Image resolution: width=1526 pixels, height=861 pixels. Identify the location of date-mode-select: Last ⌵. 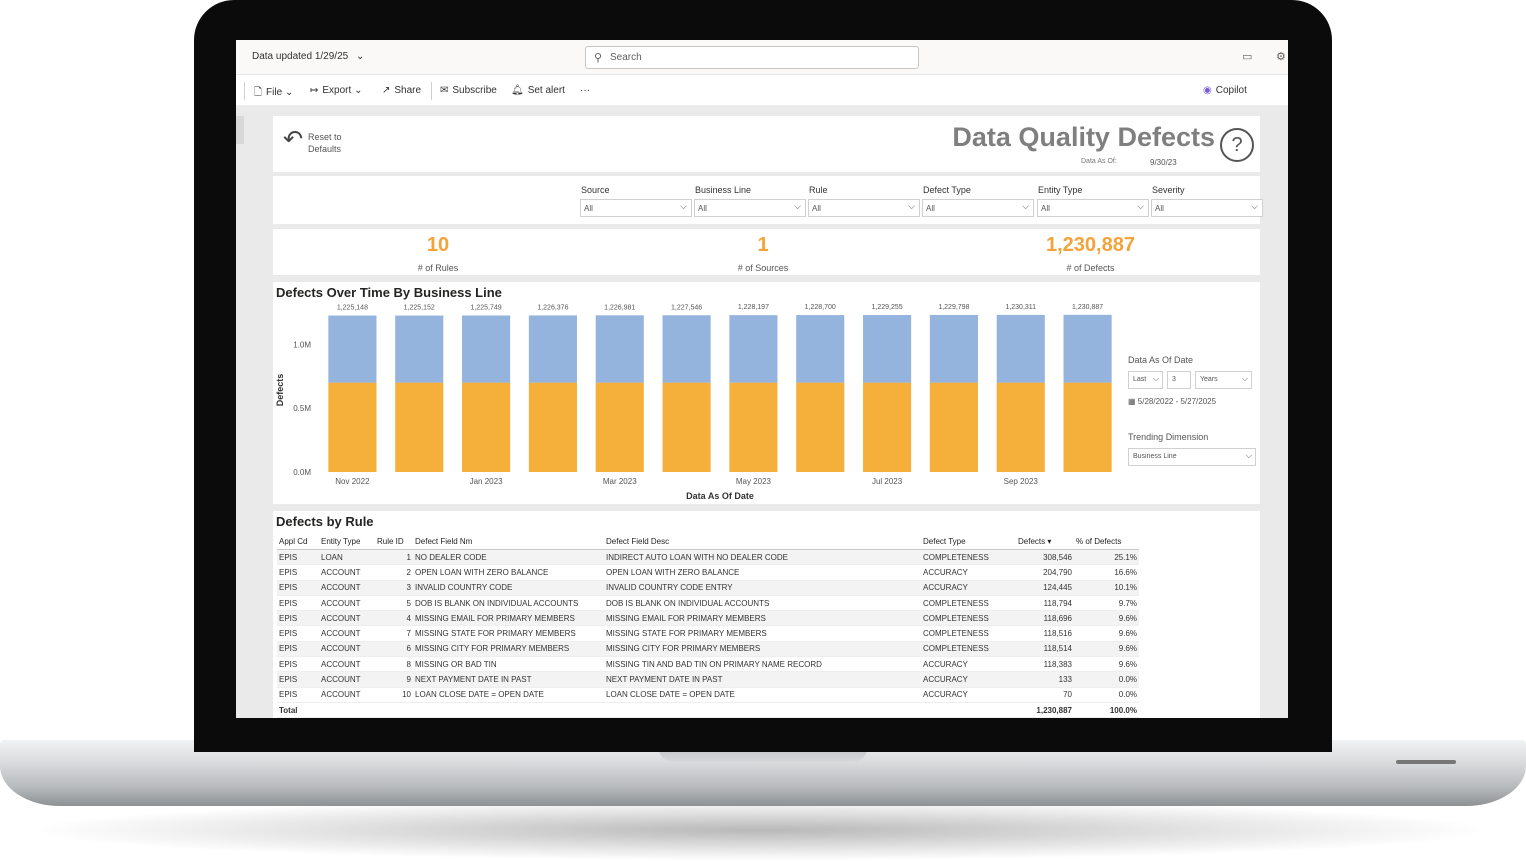
(1145, 380).